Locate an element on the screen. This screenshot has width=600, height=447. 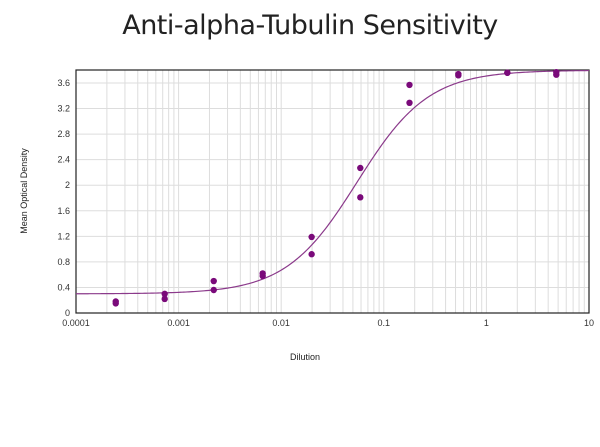
svg-text: 0.0001 is located at coordinates (76, 323).